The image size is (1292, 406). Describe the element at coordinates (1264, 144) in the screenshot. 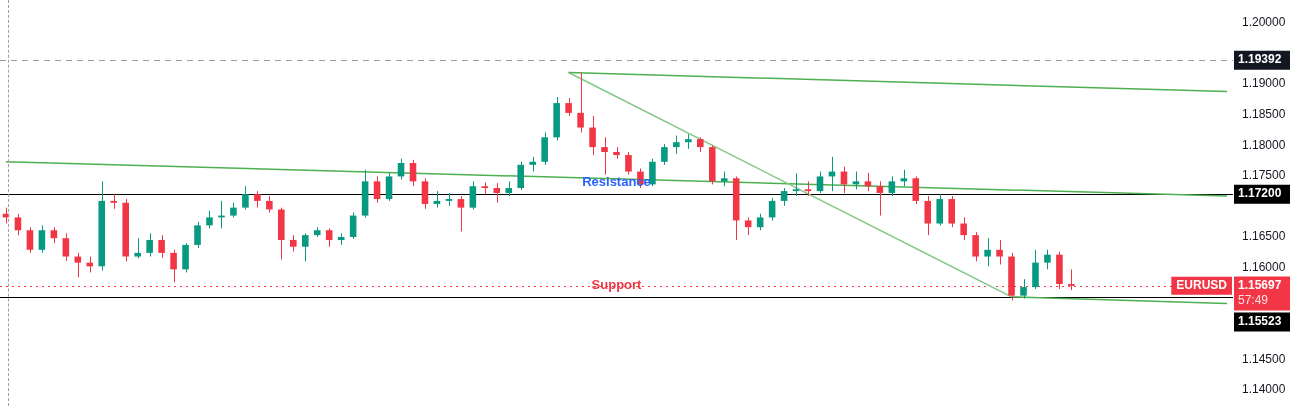

I see `y-tick-label: 1.18000` at that location.